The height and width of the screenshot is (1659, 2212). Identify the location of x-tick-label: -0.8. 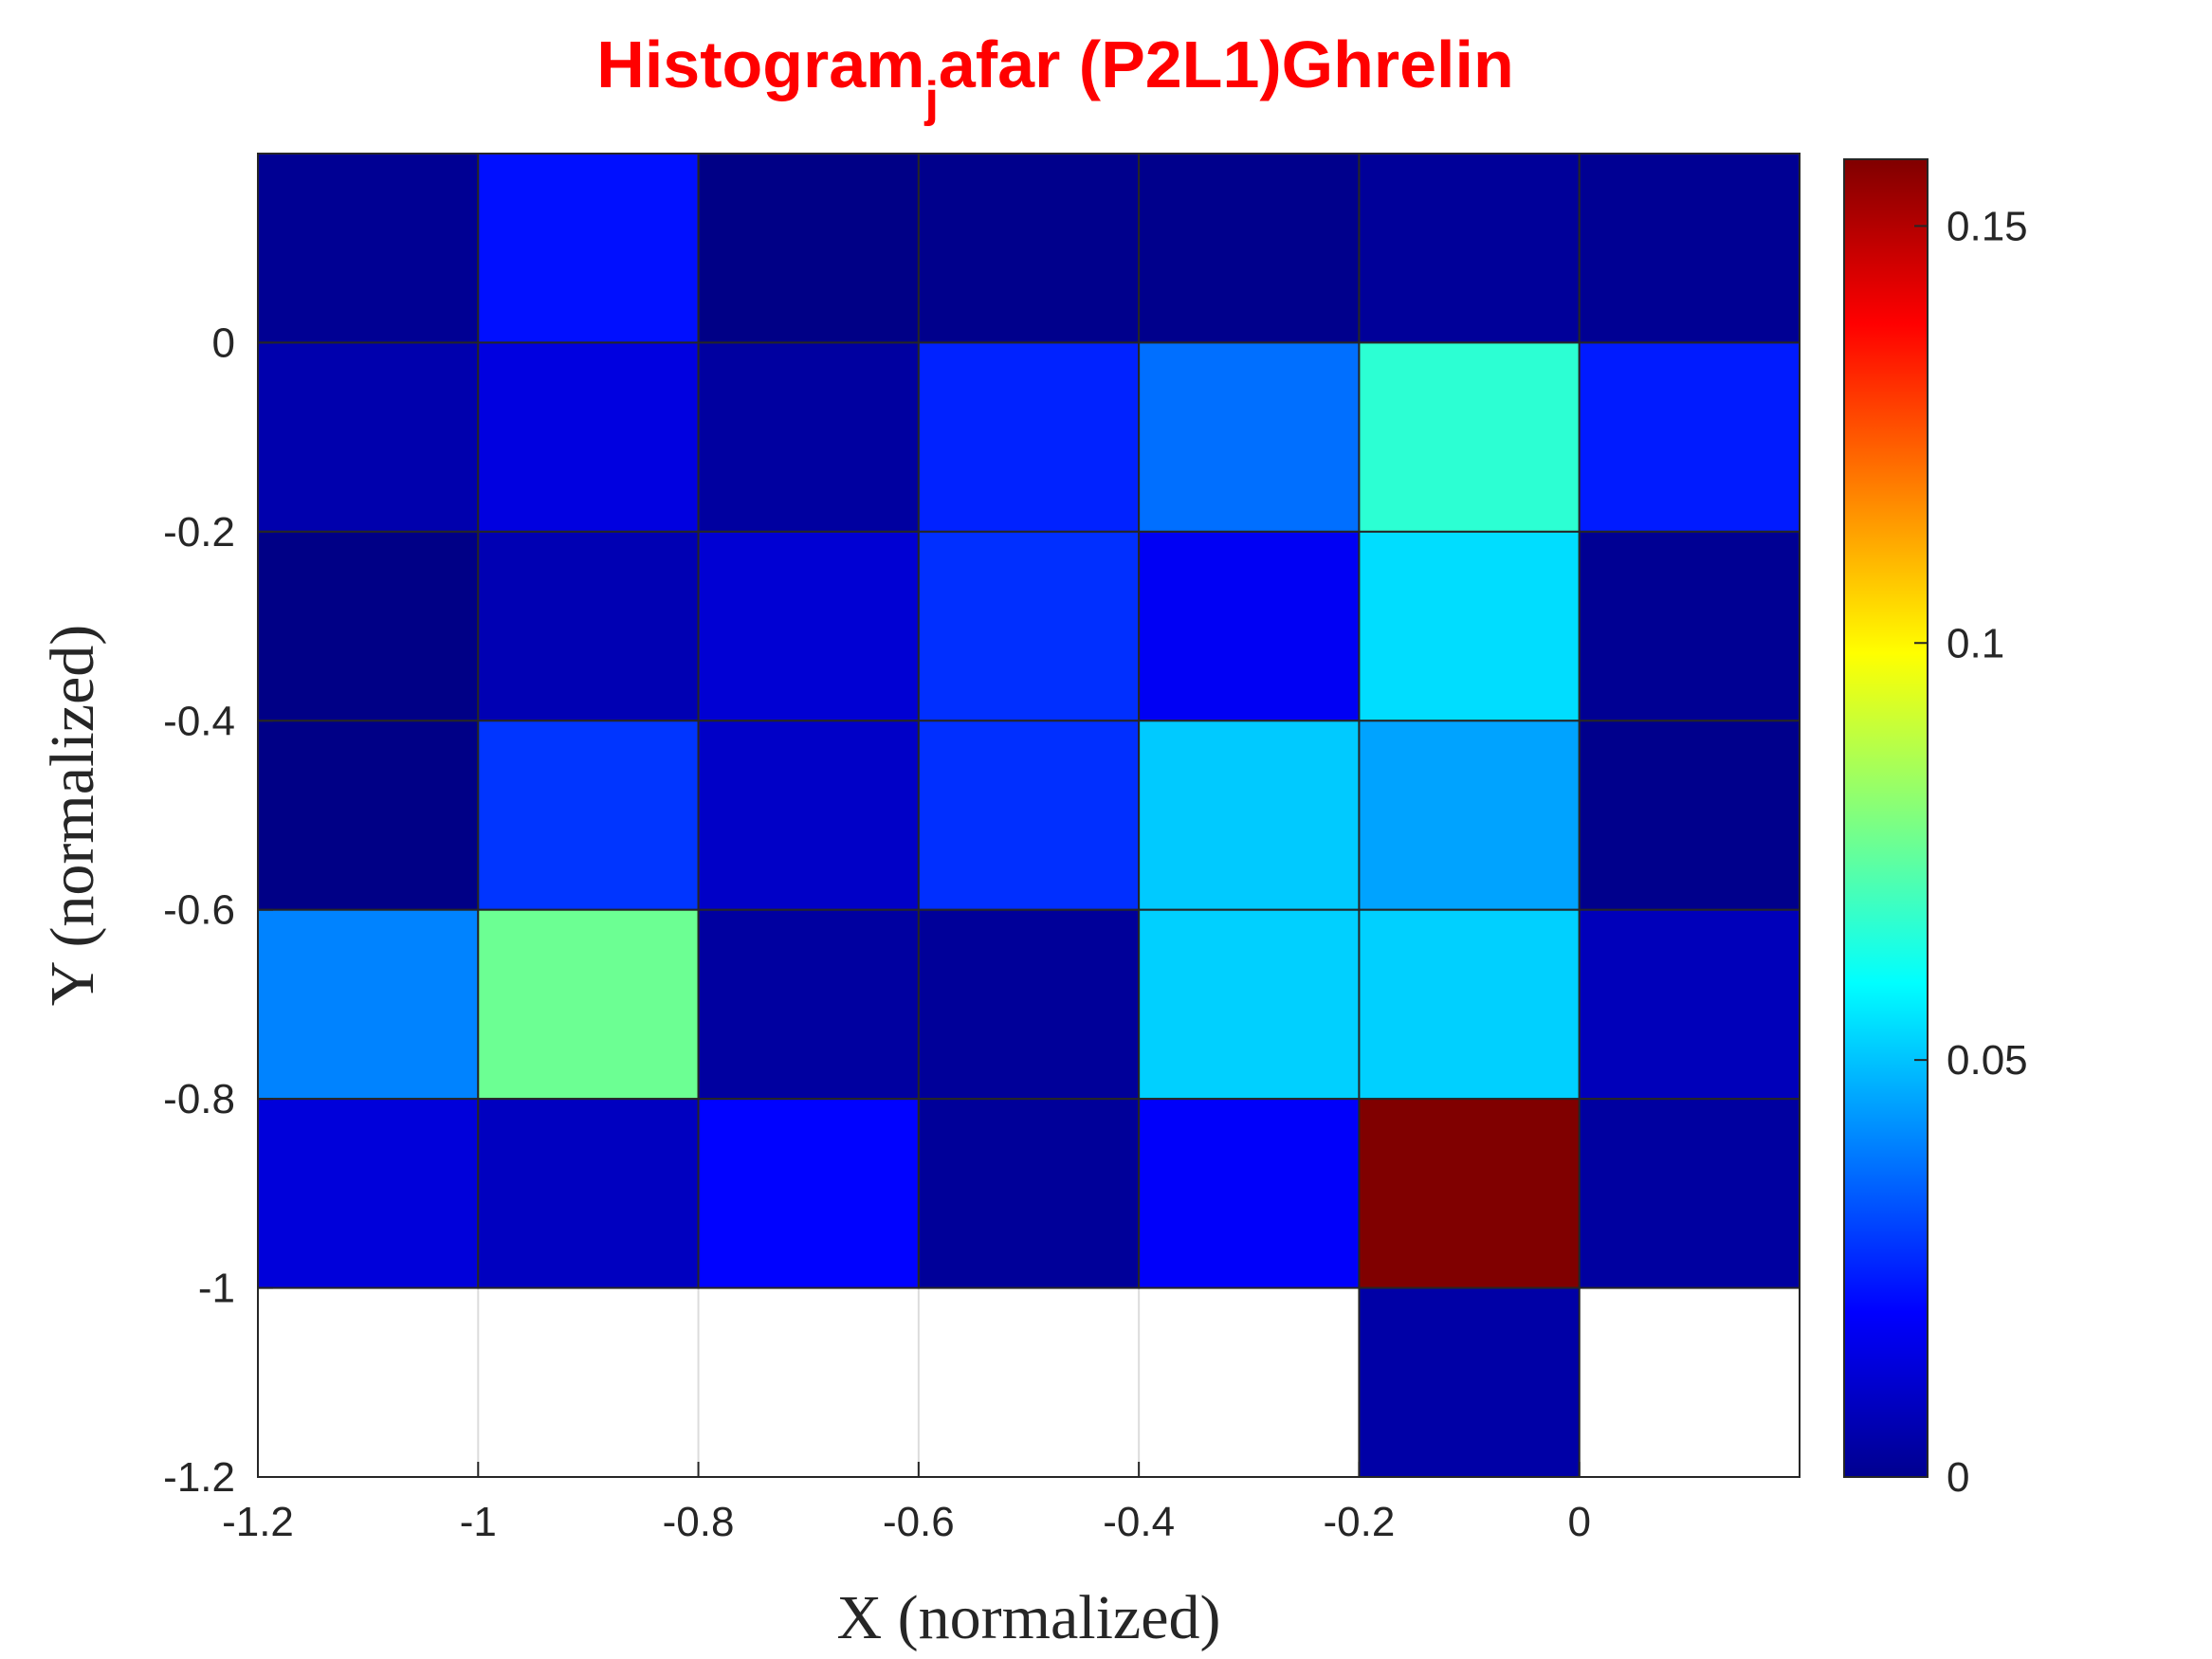
(699, 1522).